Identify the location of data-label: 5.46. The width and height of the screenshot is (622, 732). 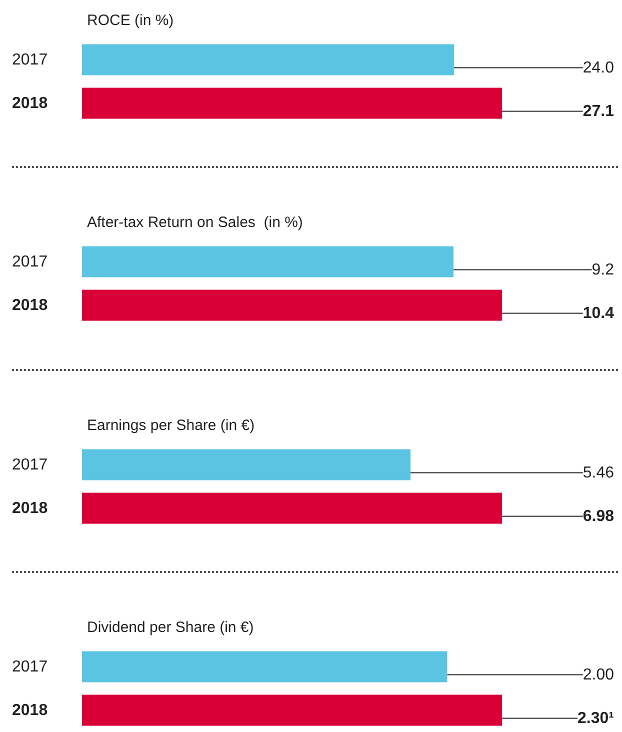
(598, 473).